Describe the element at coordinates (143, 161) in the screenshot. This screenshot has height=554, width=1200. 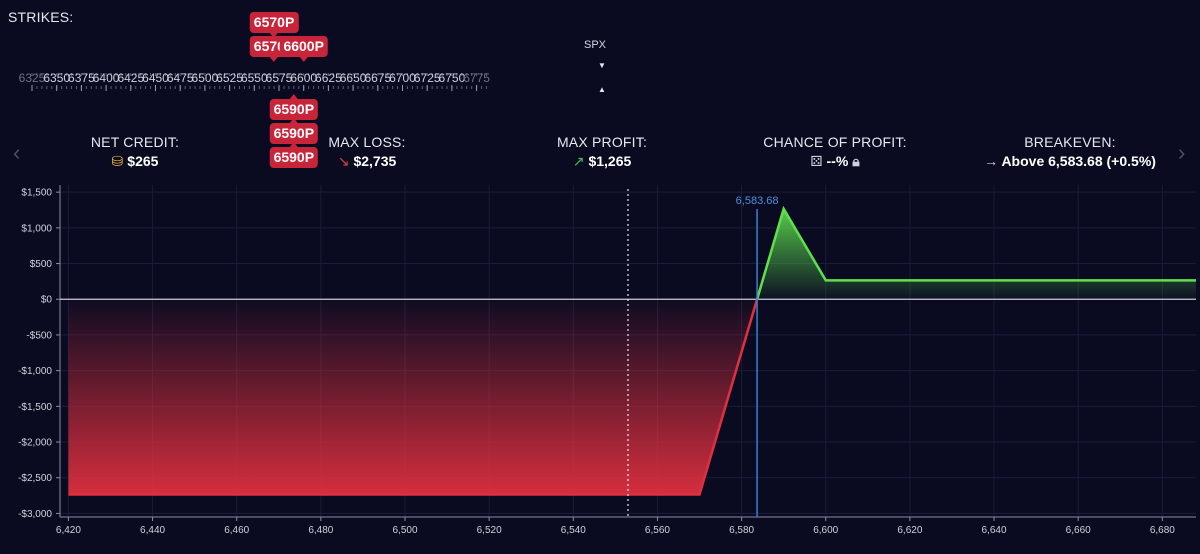
I see `net-credit-value: $265` at that location.